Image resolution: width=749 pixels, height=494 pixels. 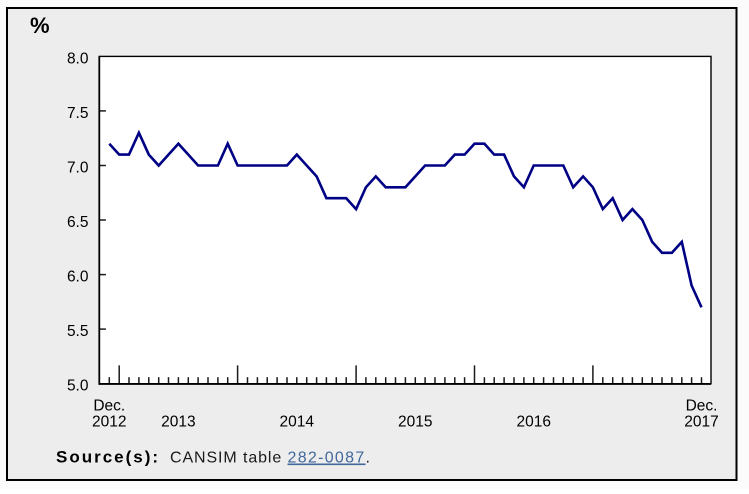 What do you see at coordinates (178, 422) in the screenshot?
I see `svg-text: 2013` at bounding box center [178, 422].